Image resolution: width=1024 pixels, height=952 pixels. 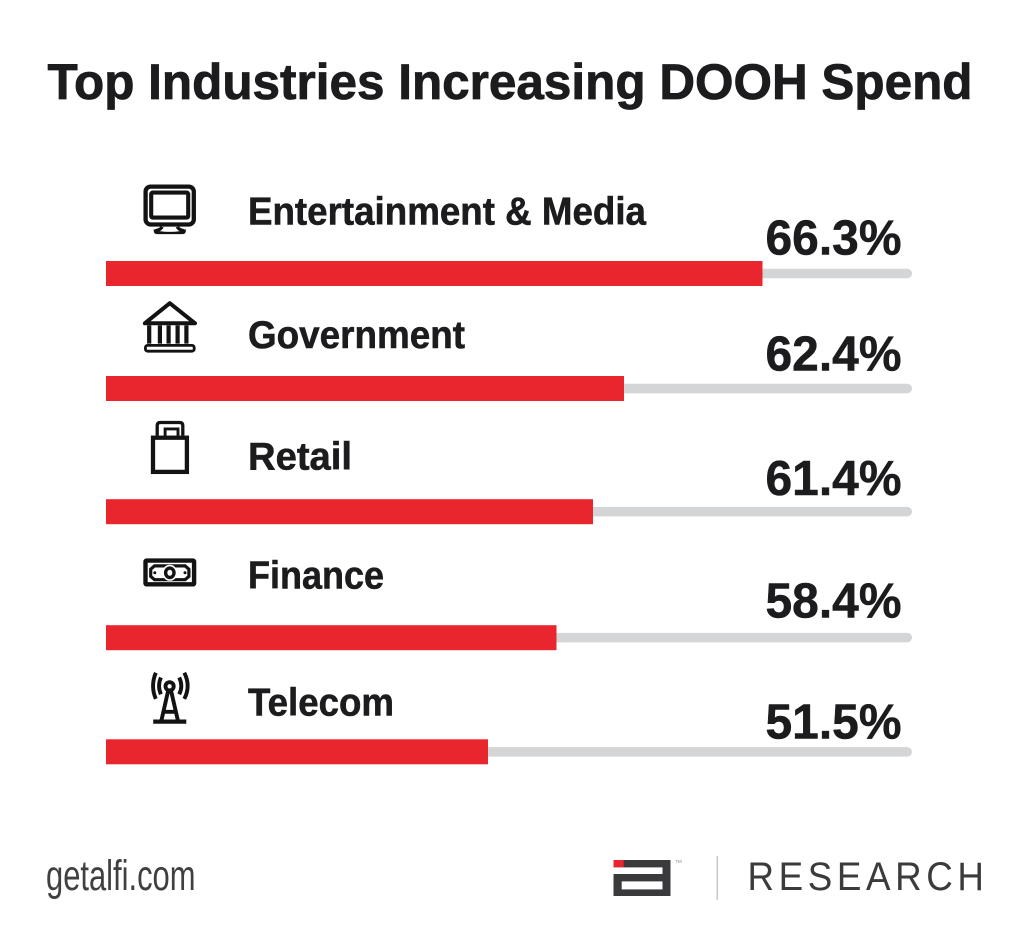 What do you see at coordinates (356, 335) in the screenshot?
I see `svg-text: Government` at bounding box center [356, 335].